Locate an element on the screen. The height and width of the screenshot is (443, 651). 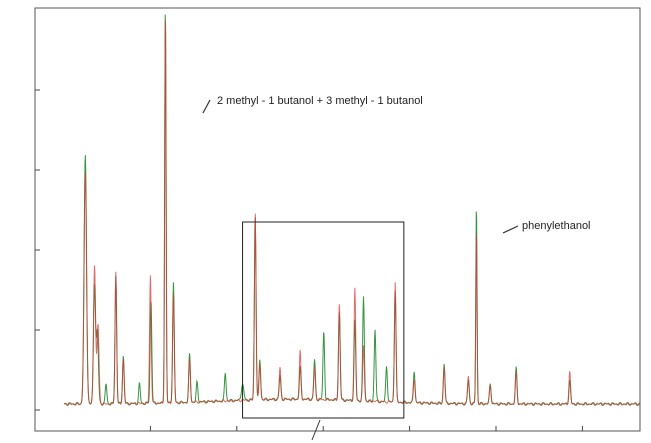
x-axis-ticks is located at coordinates (366, 428).